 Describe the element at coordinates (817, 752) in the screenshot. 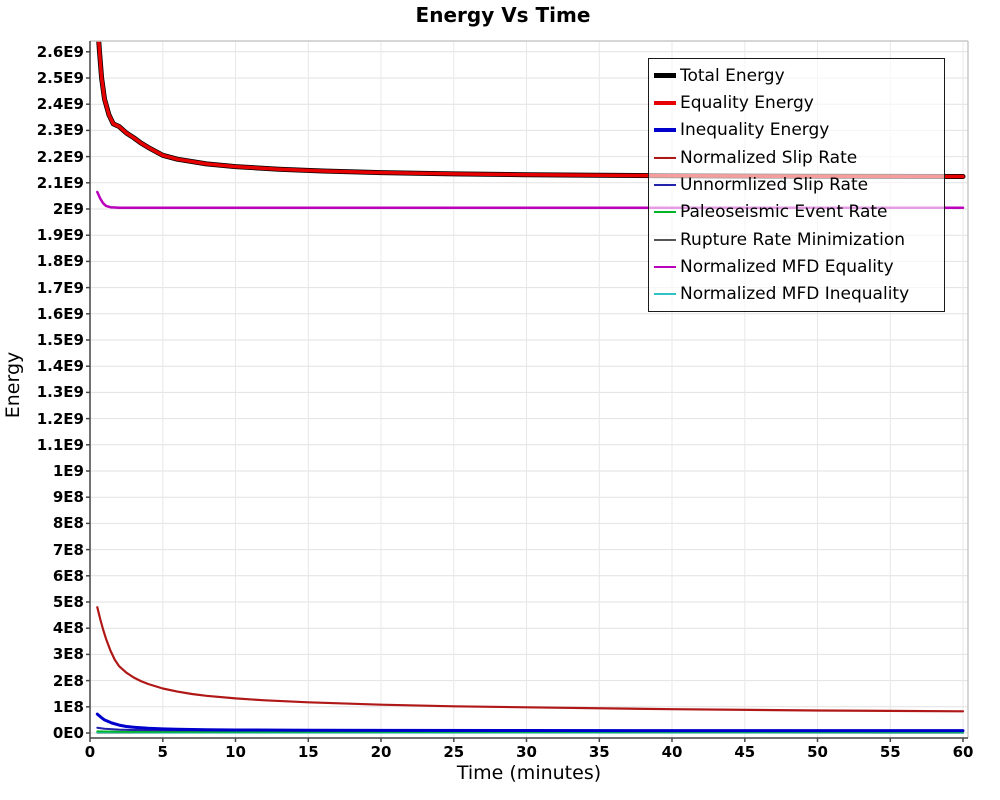

I see `x-tick-label: 50` at that location.